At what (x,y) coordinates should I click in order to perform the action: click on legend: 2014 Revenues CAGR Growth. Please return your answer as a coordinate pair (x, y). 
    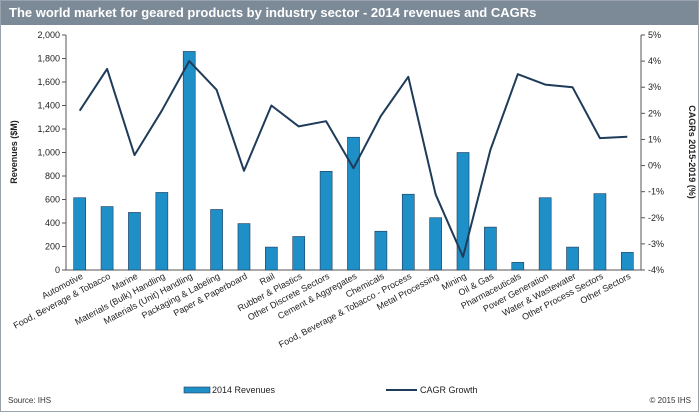
    Looking at the image, I should click on (330, 390).